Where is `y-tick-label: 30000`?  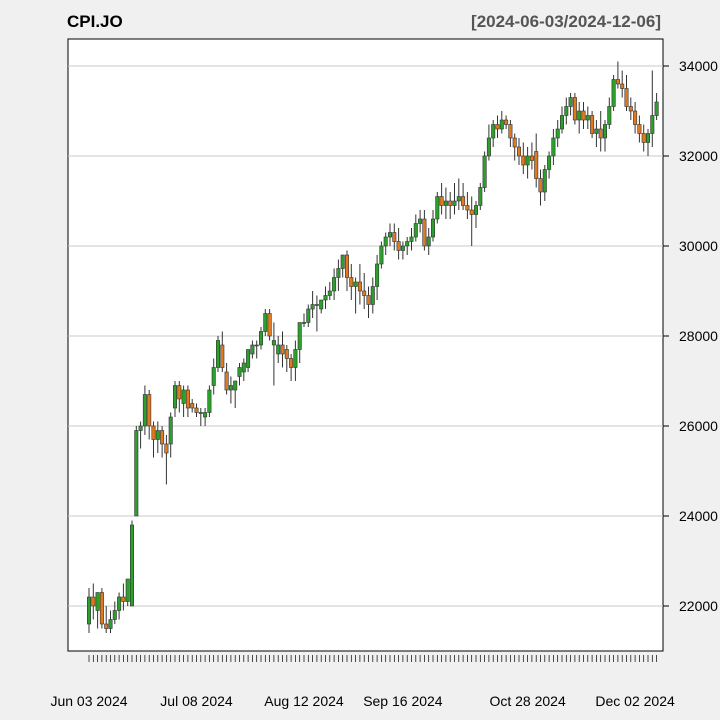
y-tick-label: 30000 is located at coordinates (698, 246).